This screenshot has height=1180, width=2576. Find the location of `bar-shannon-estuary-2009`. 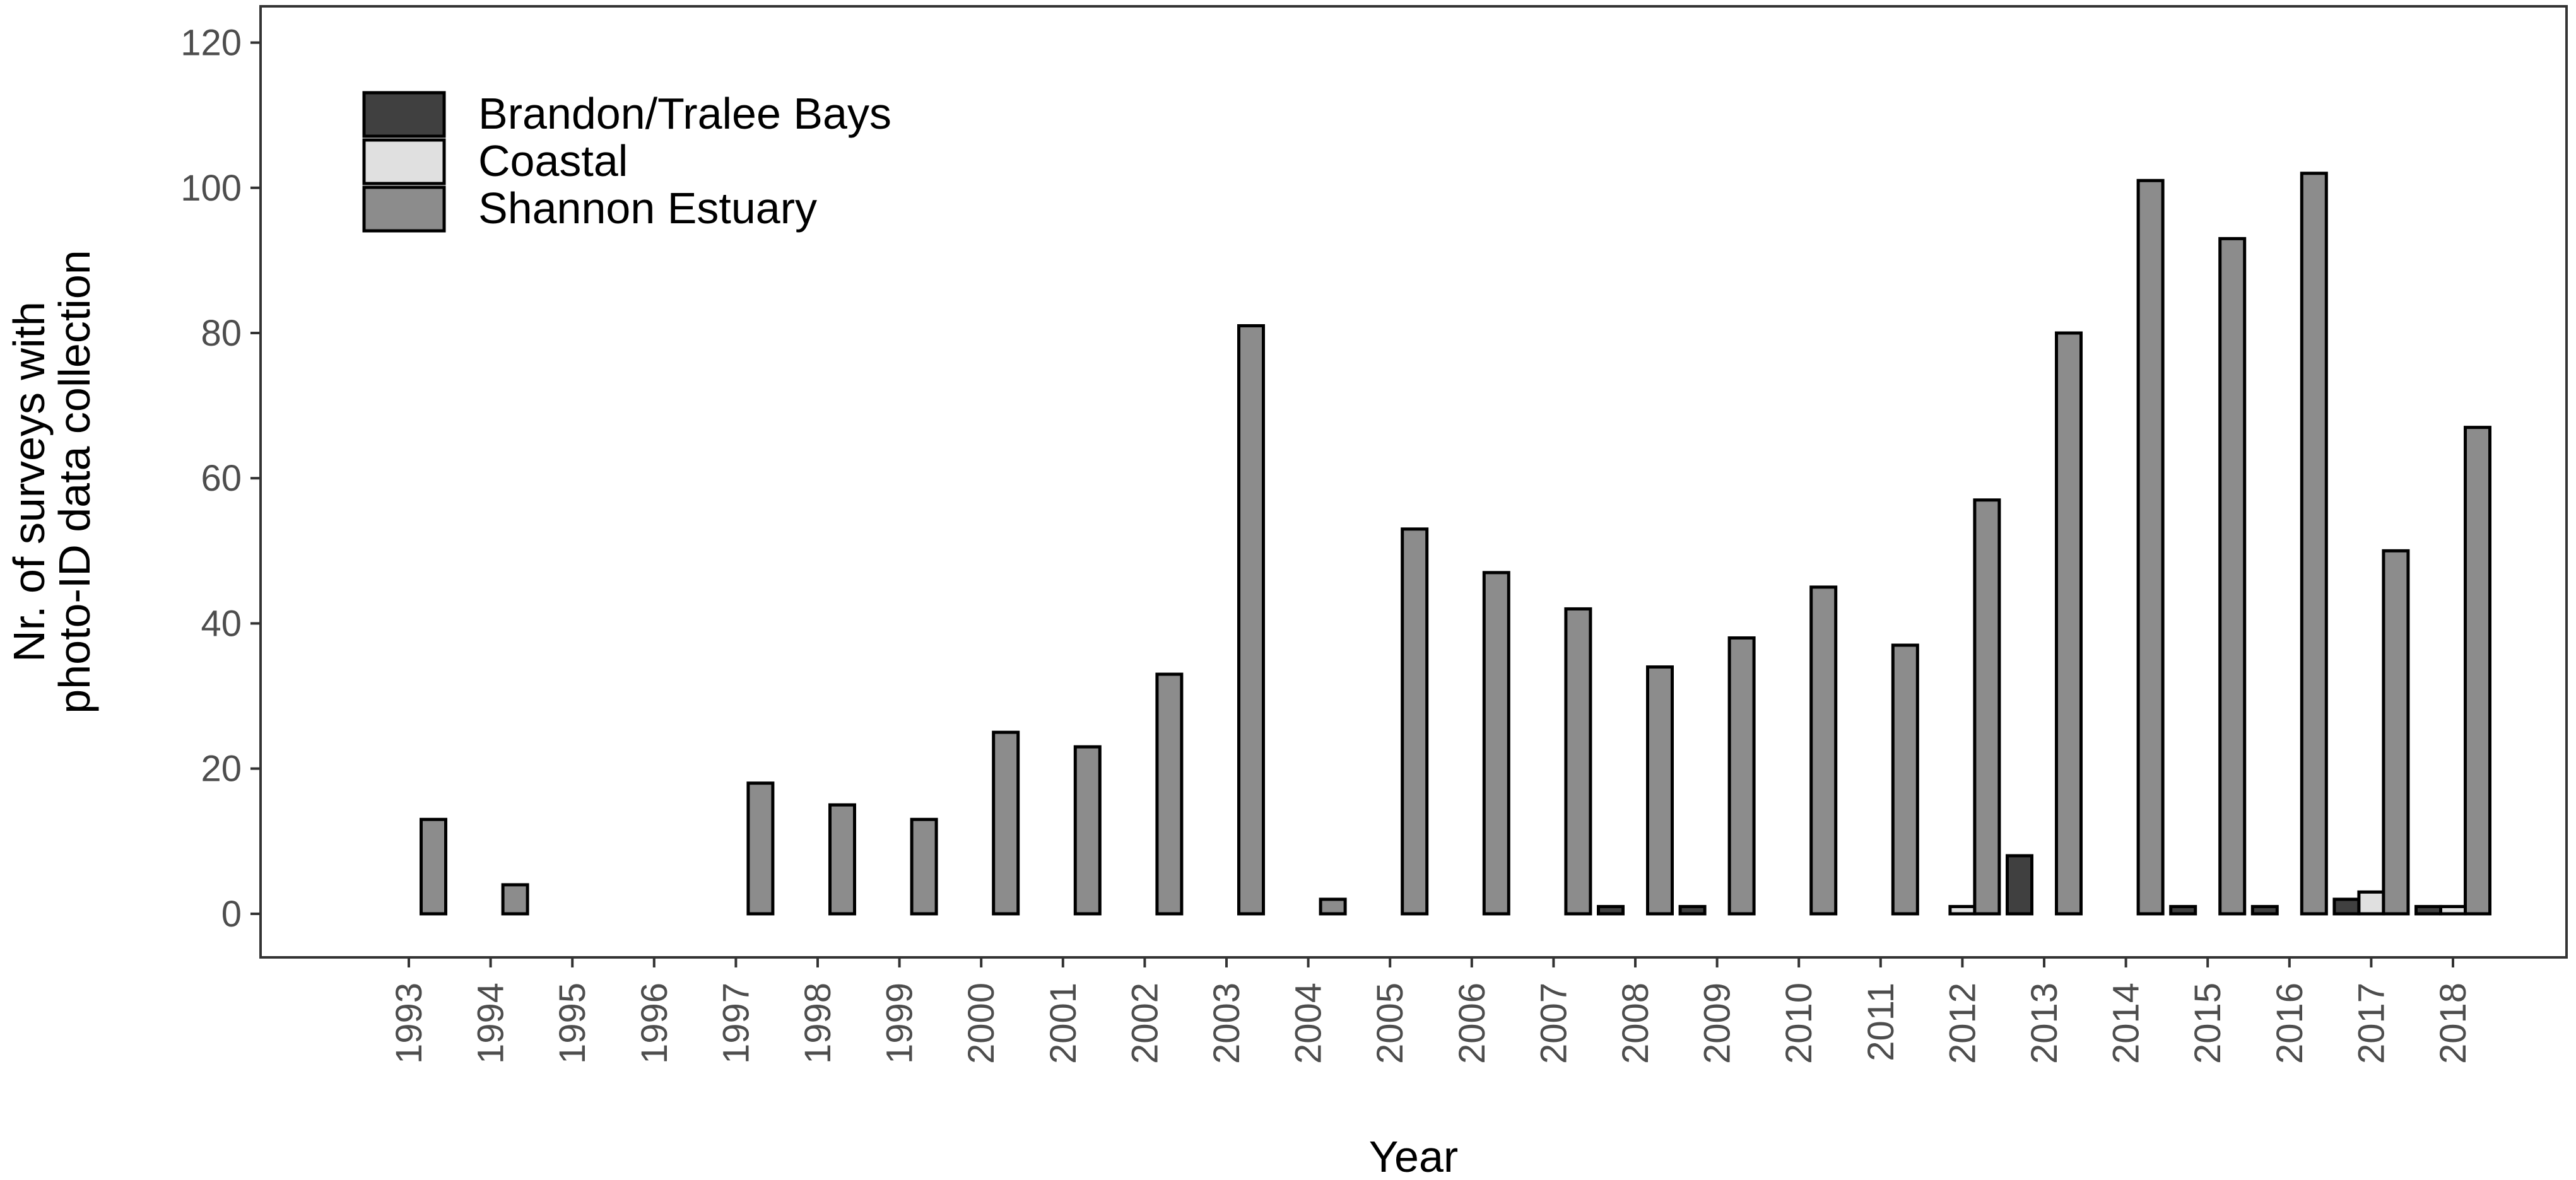

bar-shannon-estuary-2009 is located at coordinates (1741, 776).